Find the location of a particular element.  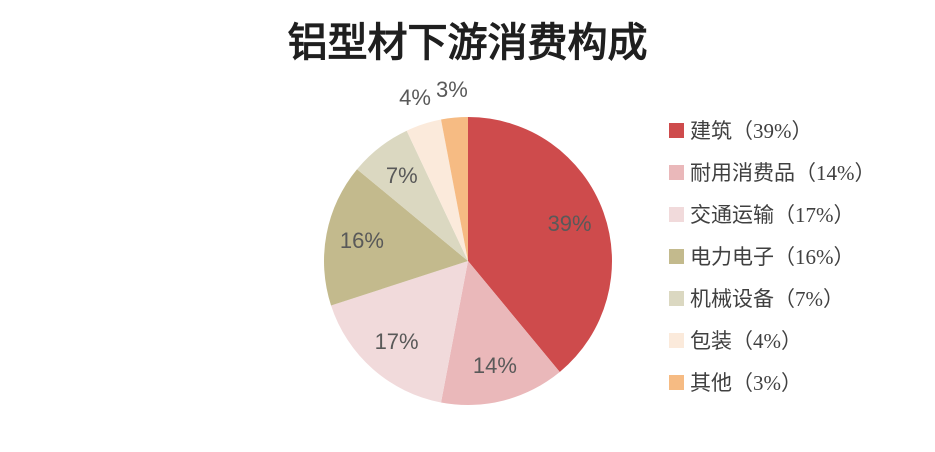

pie-slice-交通运输 is located at coordinates (399, 332).